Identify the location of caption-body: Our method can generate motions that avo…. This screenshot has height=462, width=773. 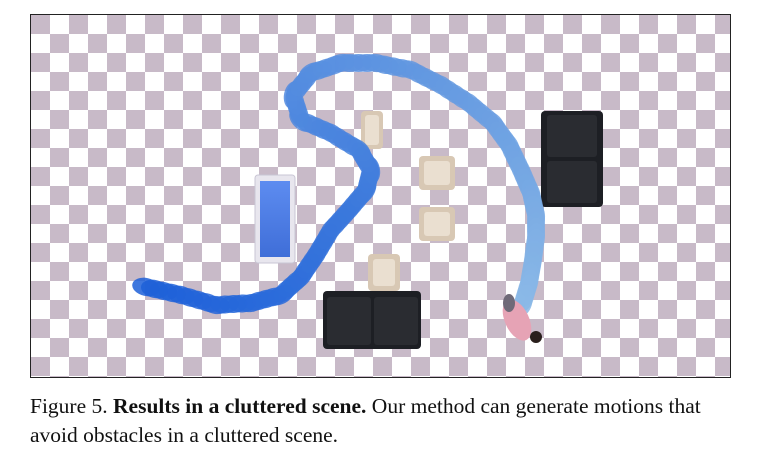
(365, 420).